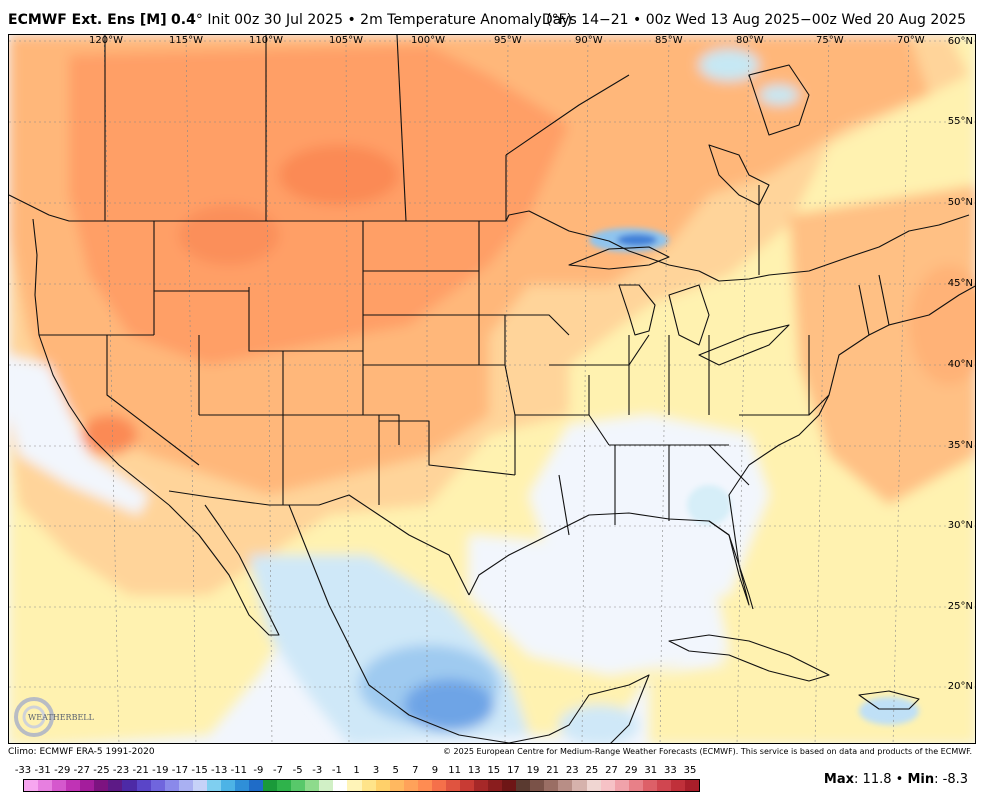  I want to click on colorbar-tick-label: 27, so click(611, 770).